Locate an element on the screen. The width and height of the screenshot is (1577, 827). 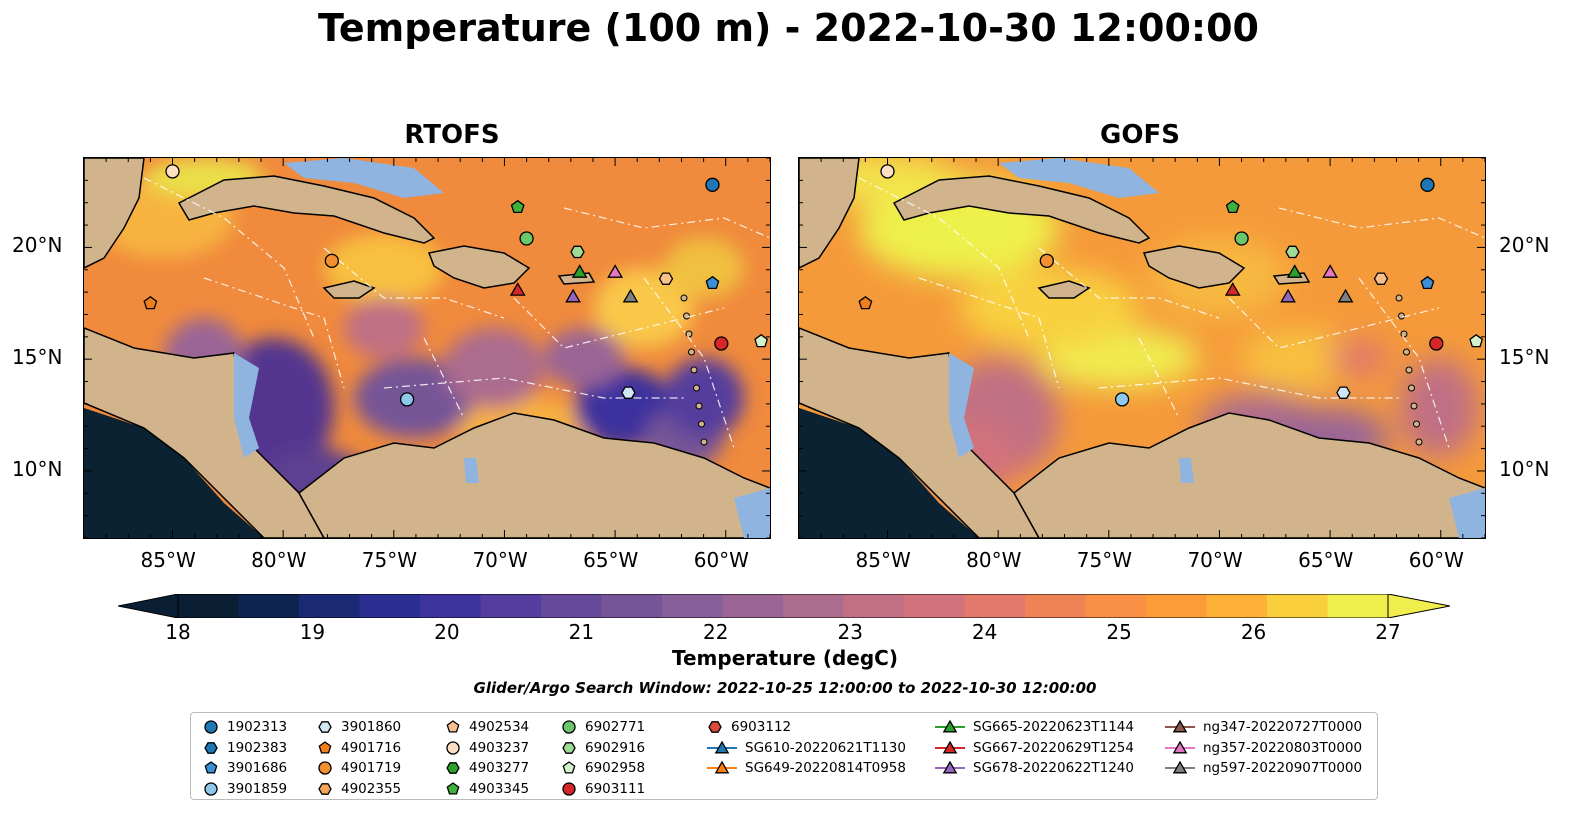
eez-boundaries is located at coordinates (1171, 313).